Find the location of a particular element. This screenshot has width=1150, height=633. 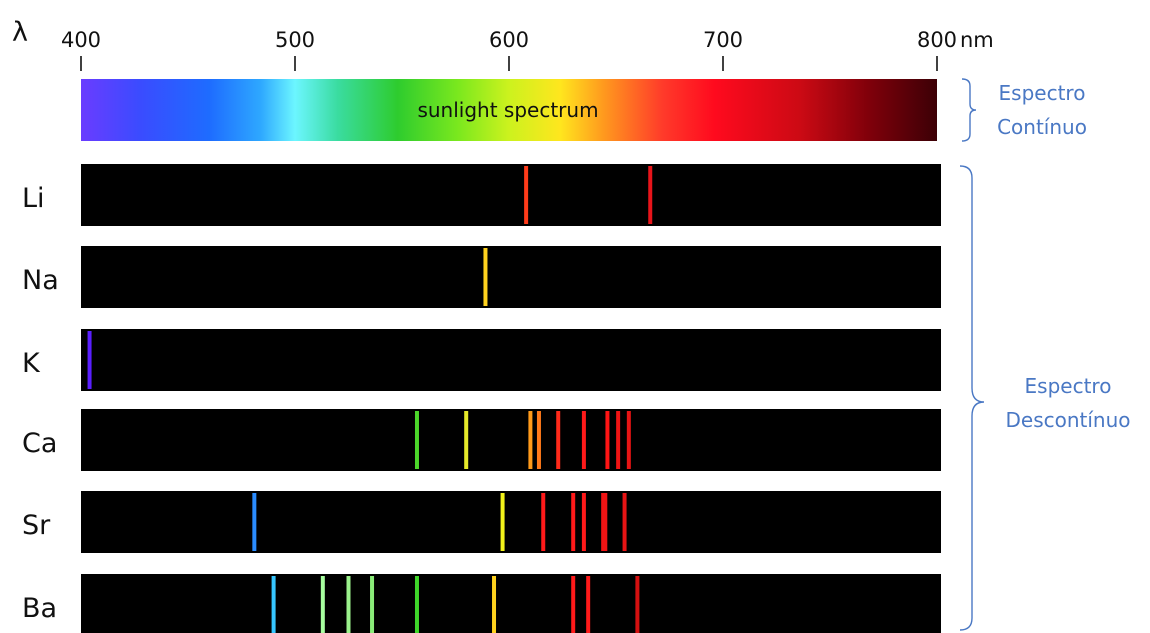

axis-tick-label: 700 is located at coordinates (723, 40).